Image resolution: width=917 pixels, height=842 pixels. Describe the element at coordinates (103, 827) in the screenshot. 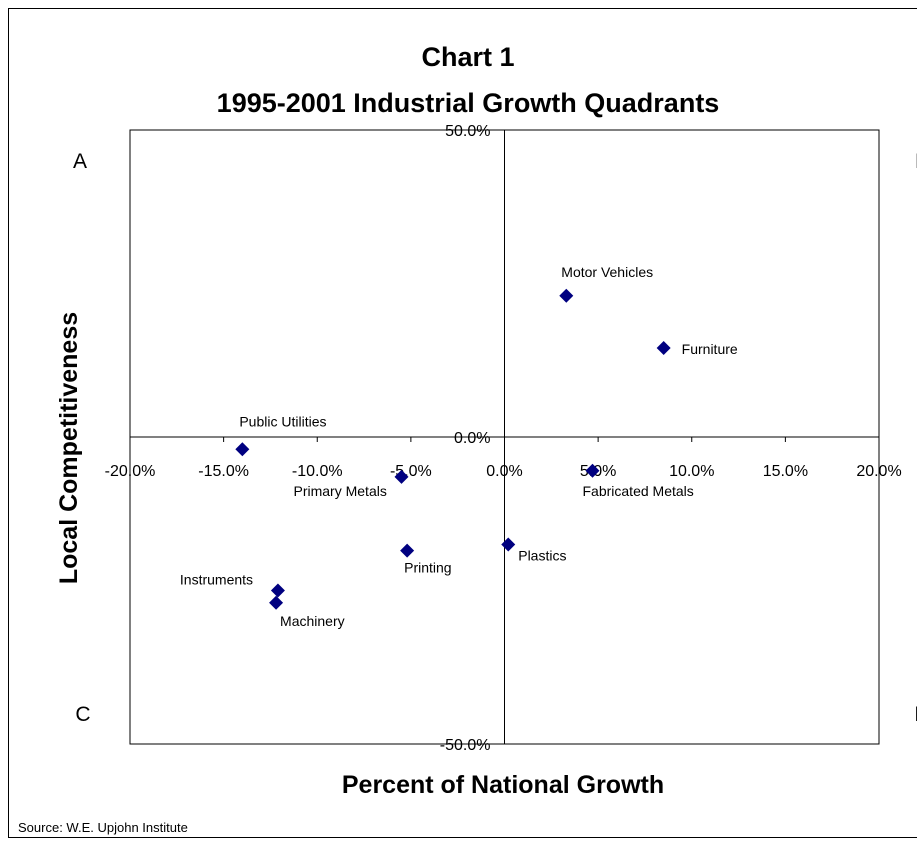

I see `source-note: Source: W.E. Upjohn Institute` at that location.